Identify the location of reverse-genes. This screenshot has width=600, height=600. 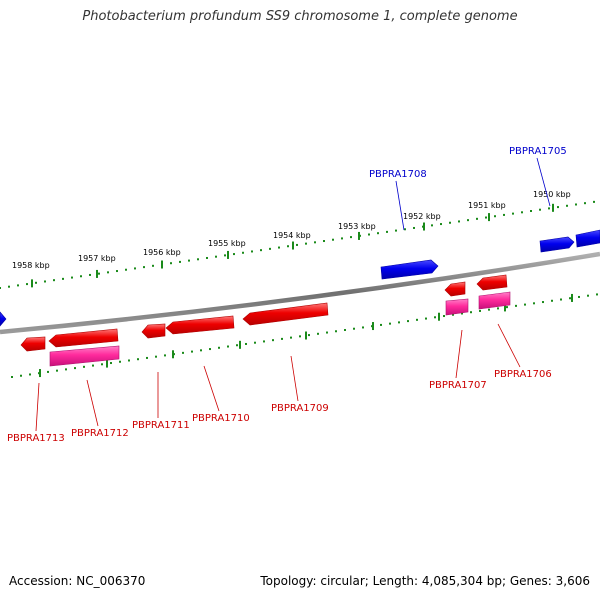
(264, 313).